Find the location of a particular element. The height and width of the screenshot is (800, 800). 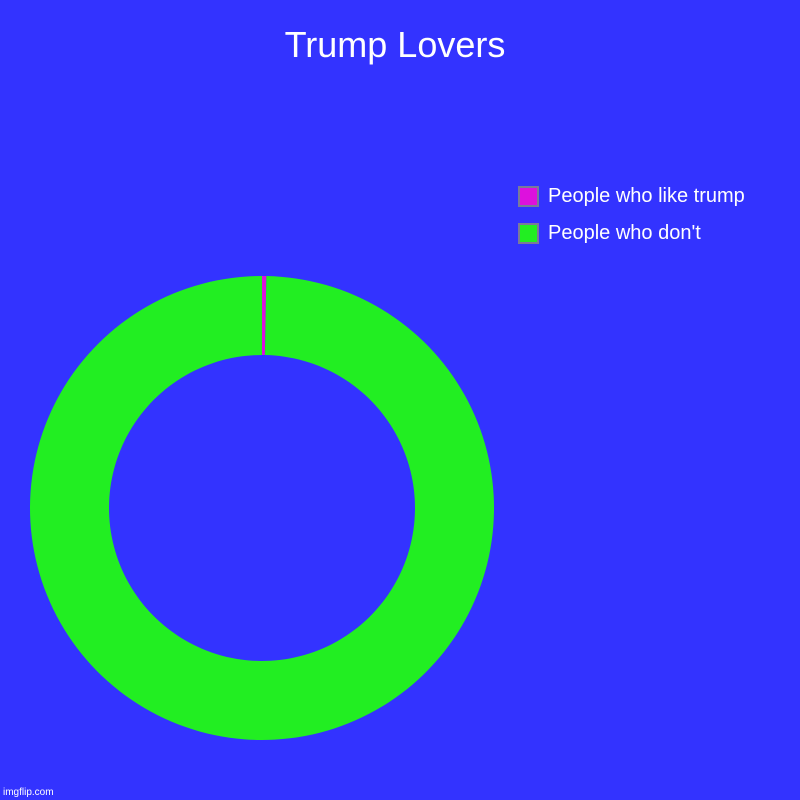

legend-label: People who like trump is located at coordinates (646, 196).